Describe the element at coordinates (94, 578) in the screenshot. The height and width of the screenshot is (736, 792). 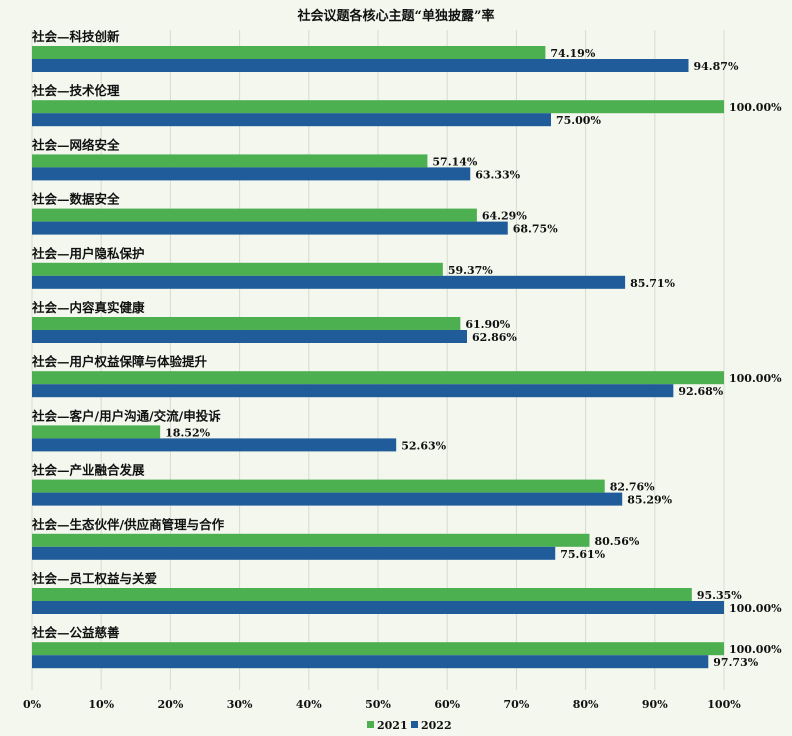
I see `category-label: 社会—员工权益与关爱` at that location.